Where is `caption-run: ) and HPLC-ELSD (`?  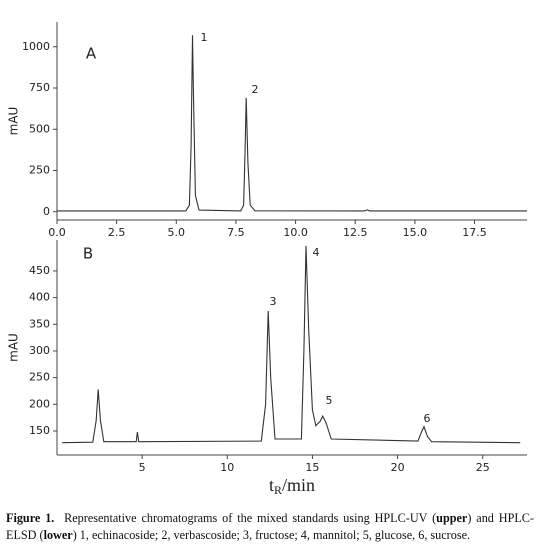
caption-run: ) and HPLC-ELSD ( is located at coordinates (270, 526).